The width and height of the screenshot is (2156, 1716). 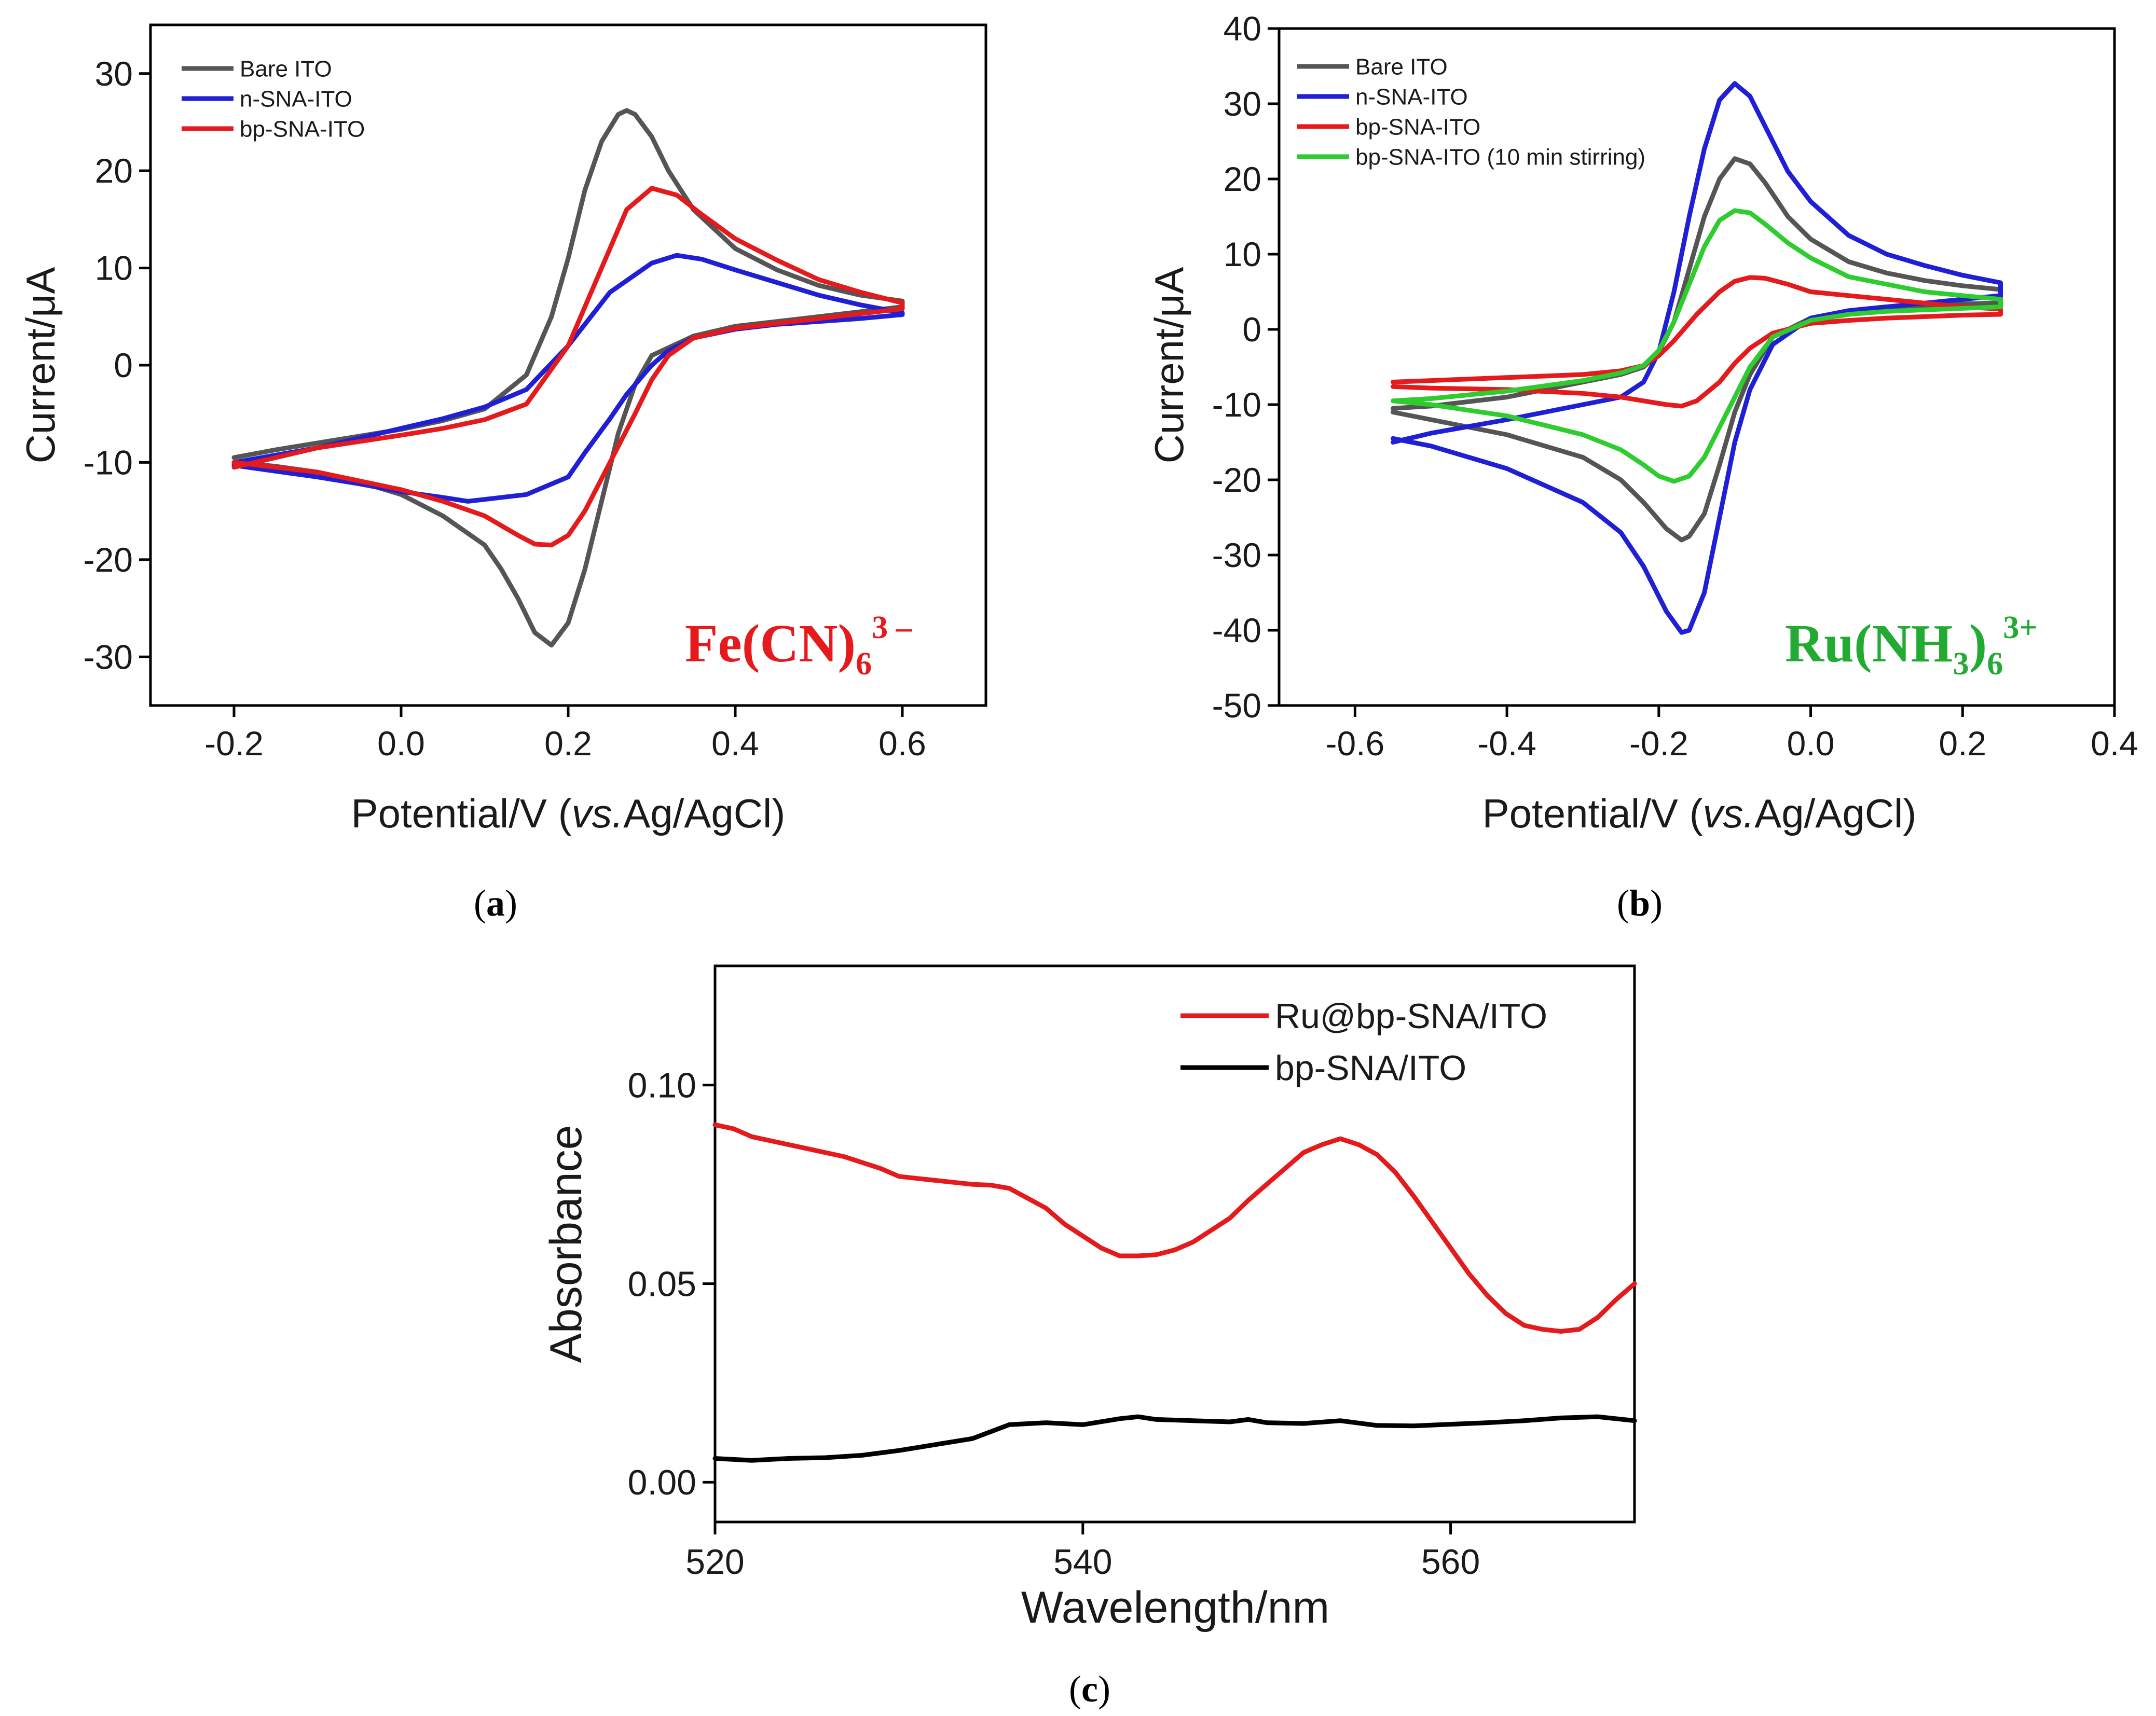 I want to click on panel-a-series-n-sna-ito, so click(x=568, y=378).